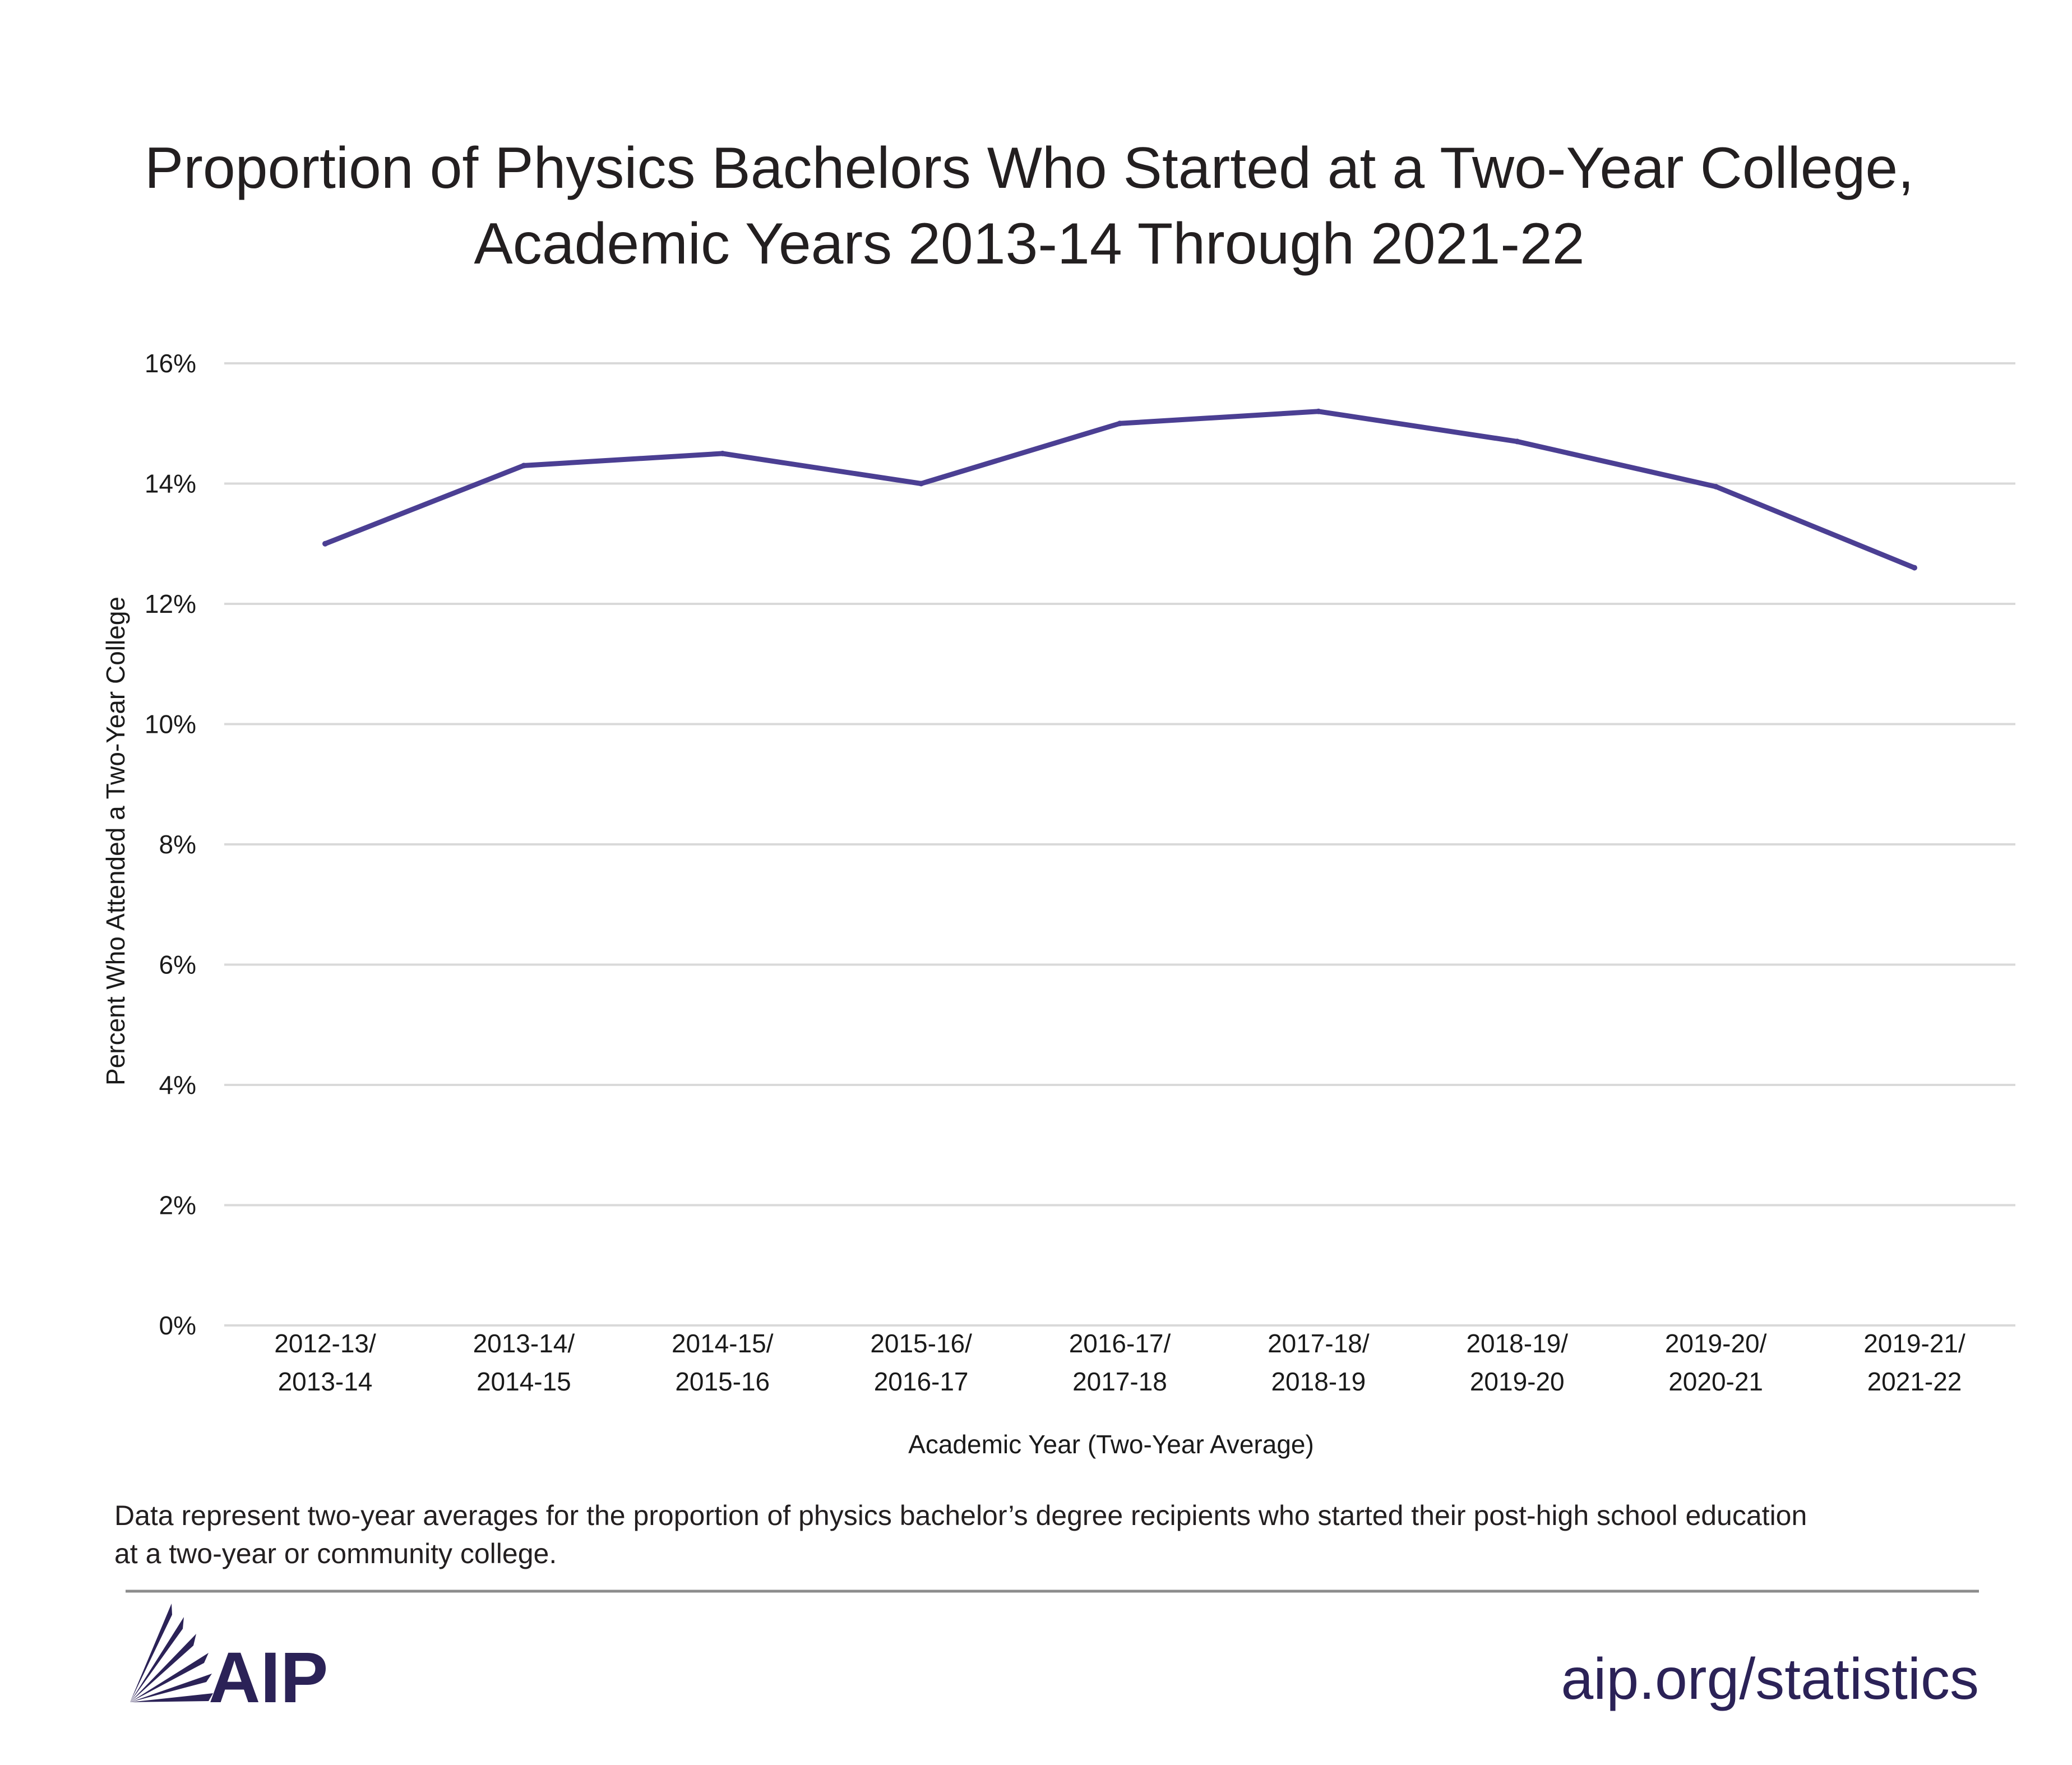 This screenshot has height=1765, width=2072. I want to click on x-tick-label: 2012-13/, so click(325, 1344).